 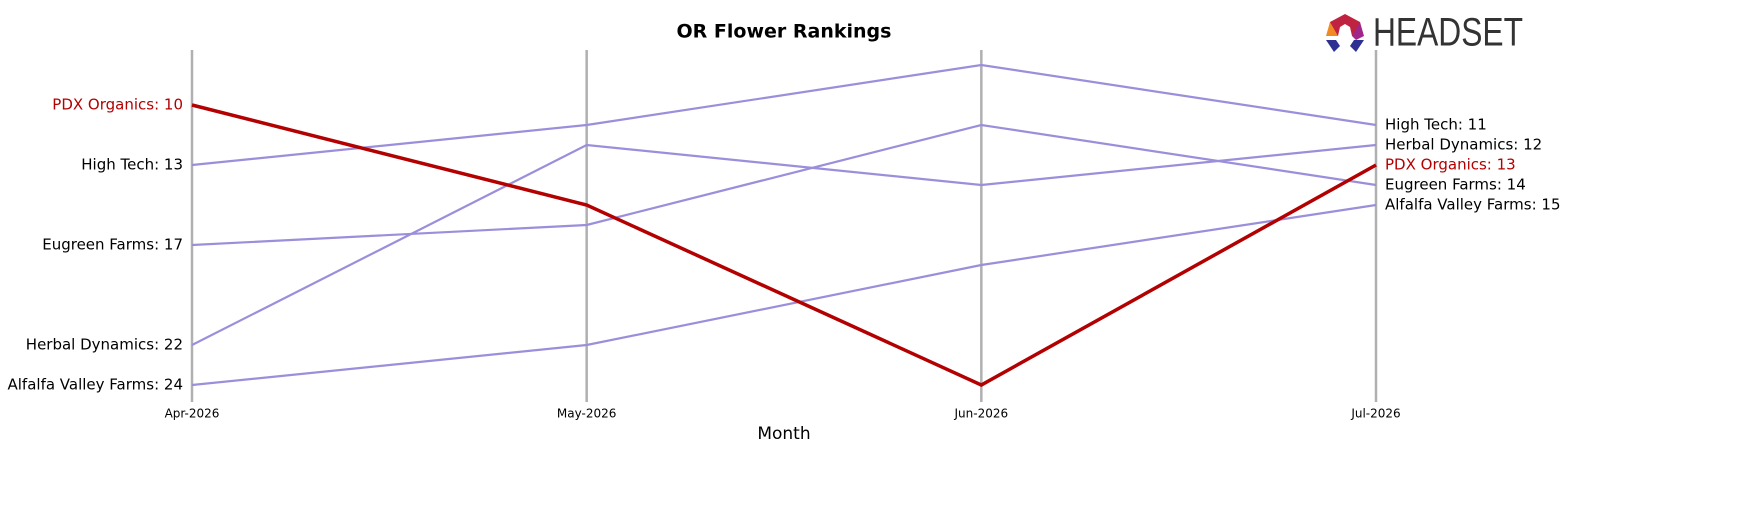 I want to click on start-label: PDX Organics: 10, so click(x=117, y=105).